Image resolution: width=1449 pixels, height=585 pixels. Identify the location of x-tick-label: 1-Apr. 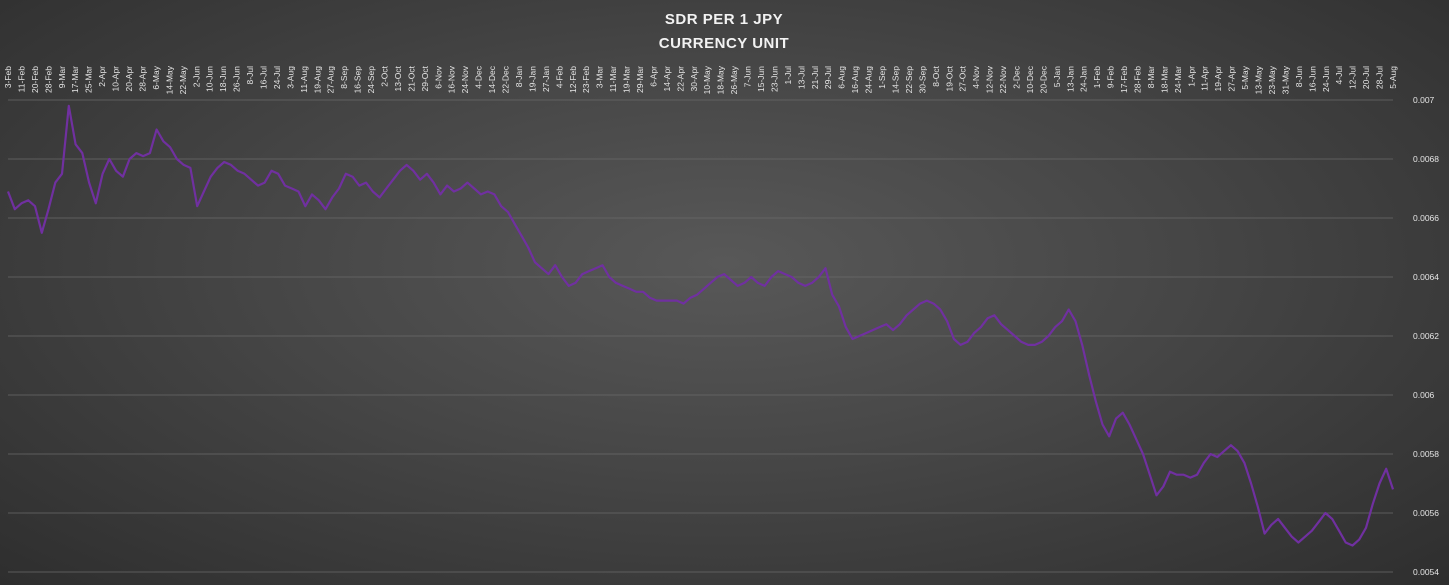
(1191, 76).